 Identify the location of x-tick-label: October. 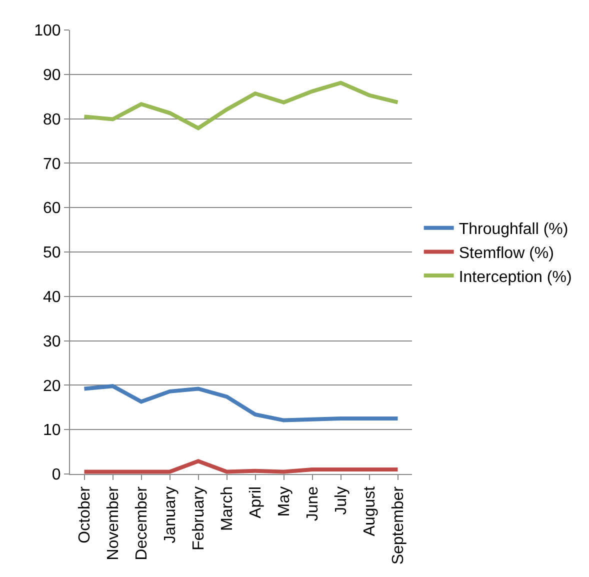
(85, 515).